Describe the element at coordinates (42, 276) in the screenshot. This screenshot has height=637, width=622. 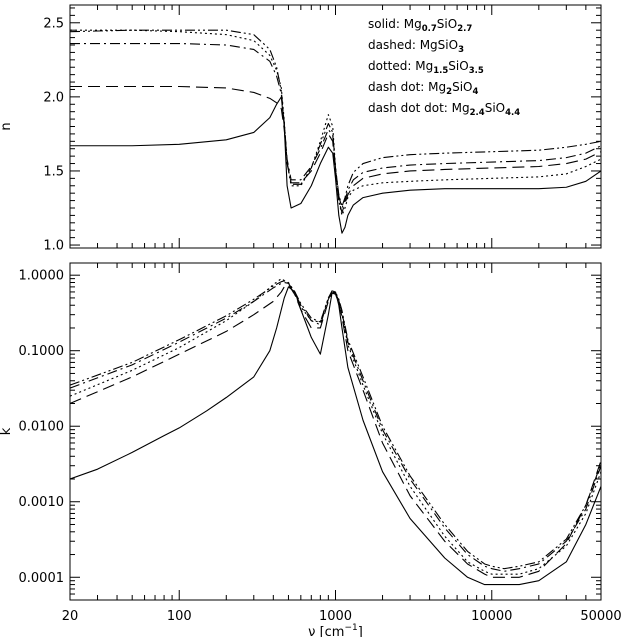
I see `y-tick-label: 1.0000` at that location.